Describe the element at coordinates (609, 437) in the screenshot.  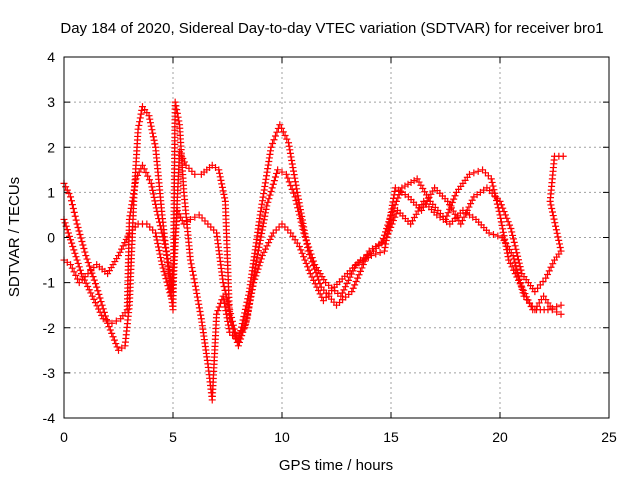
I see `x-tick-label: 25` at that location.